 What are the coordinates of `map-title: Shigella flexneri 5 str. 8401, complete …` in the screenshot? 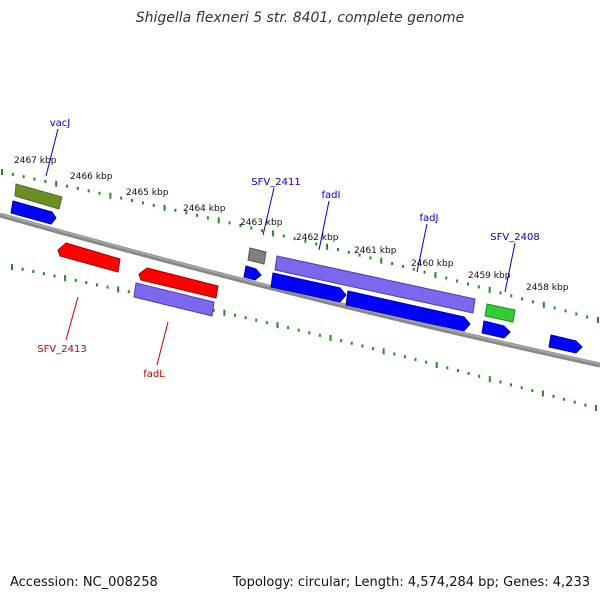 It's located at (300, 18).